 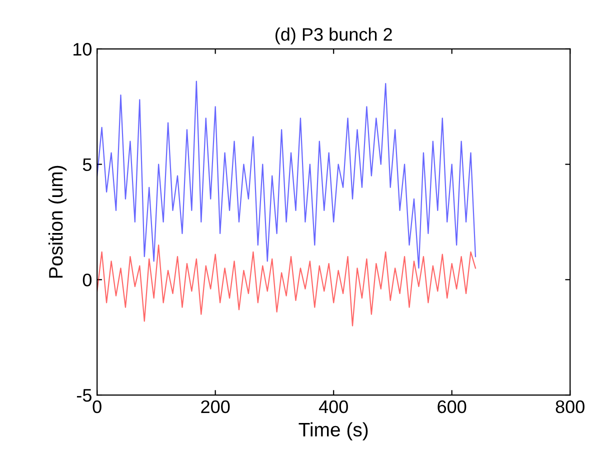 What do you see at coordinates (57, 222) in the screenshot?
I see `y-axis-title: Position (um)` at bounding box center [57, 222].